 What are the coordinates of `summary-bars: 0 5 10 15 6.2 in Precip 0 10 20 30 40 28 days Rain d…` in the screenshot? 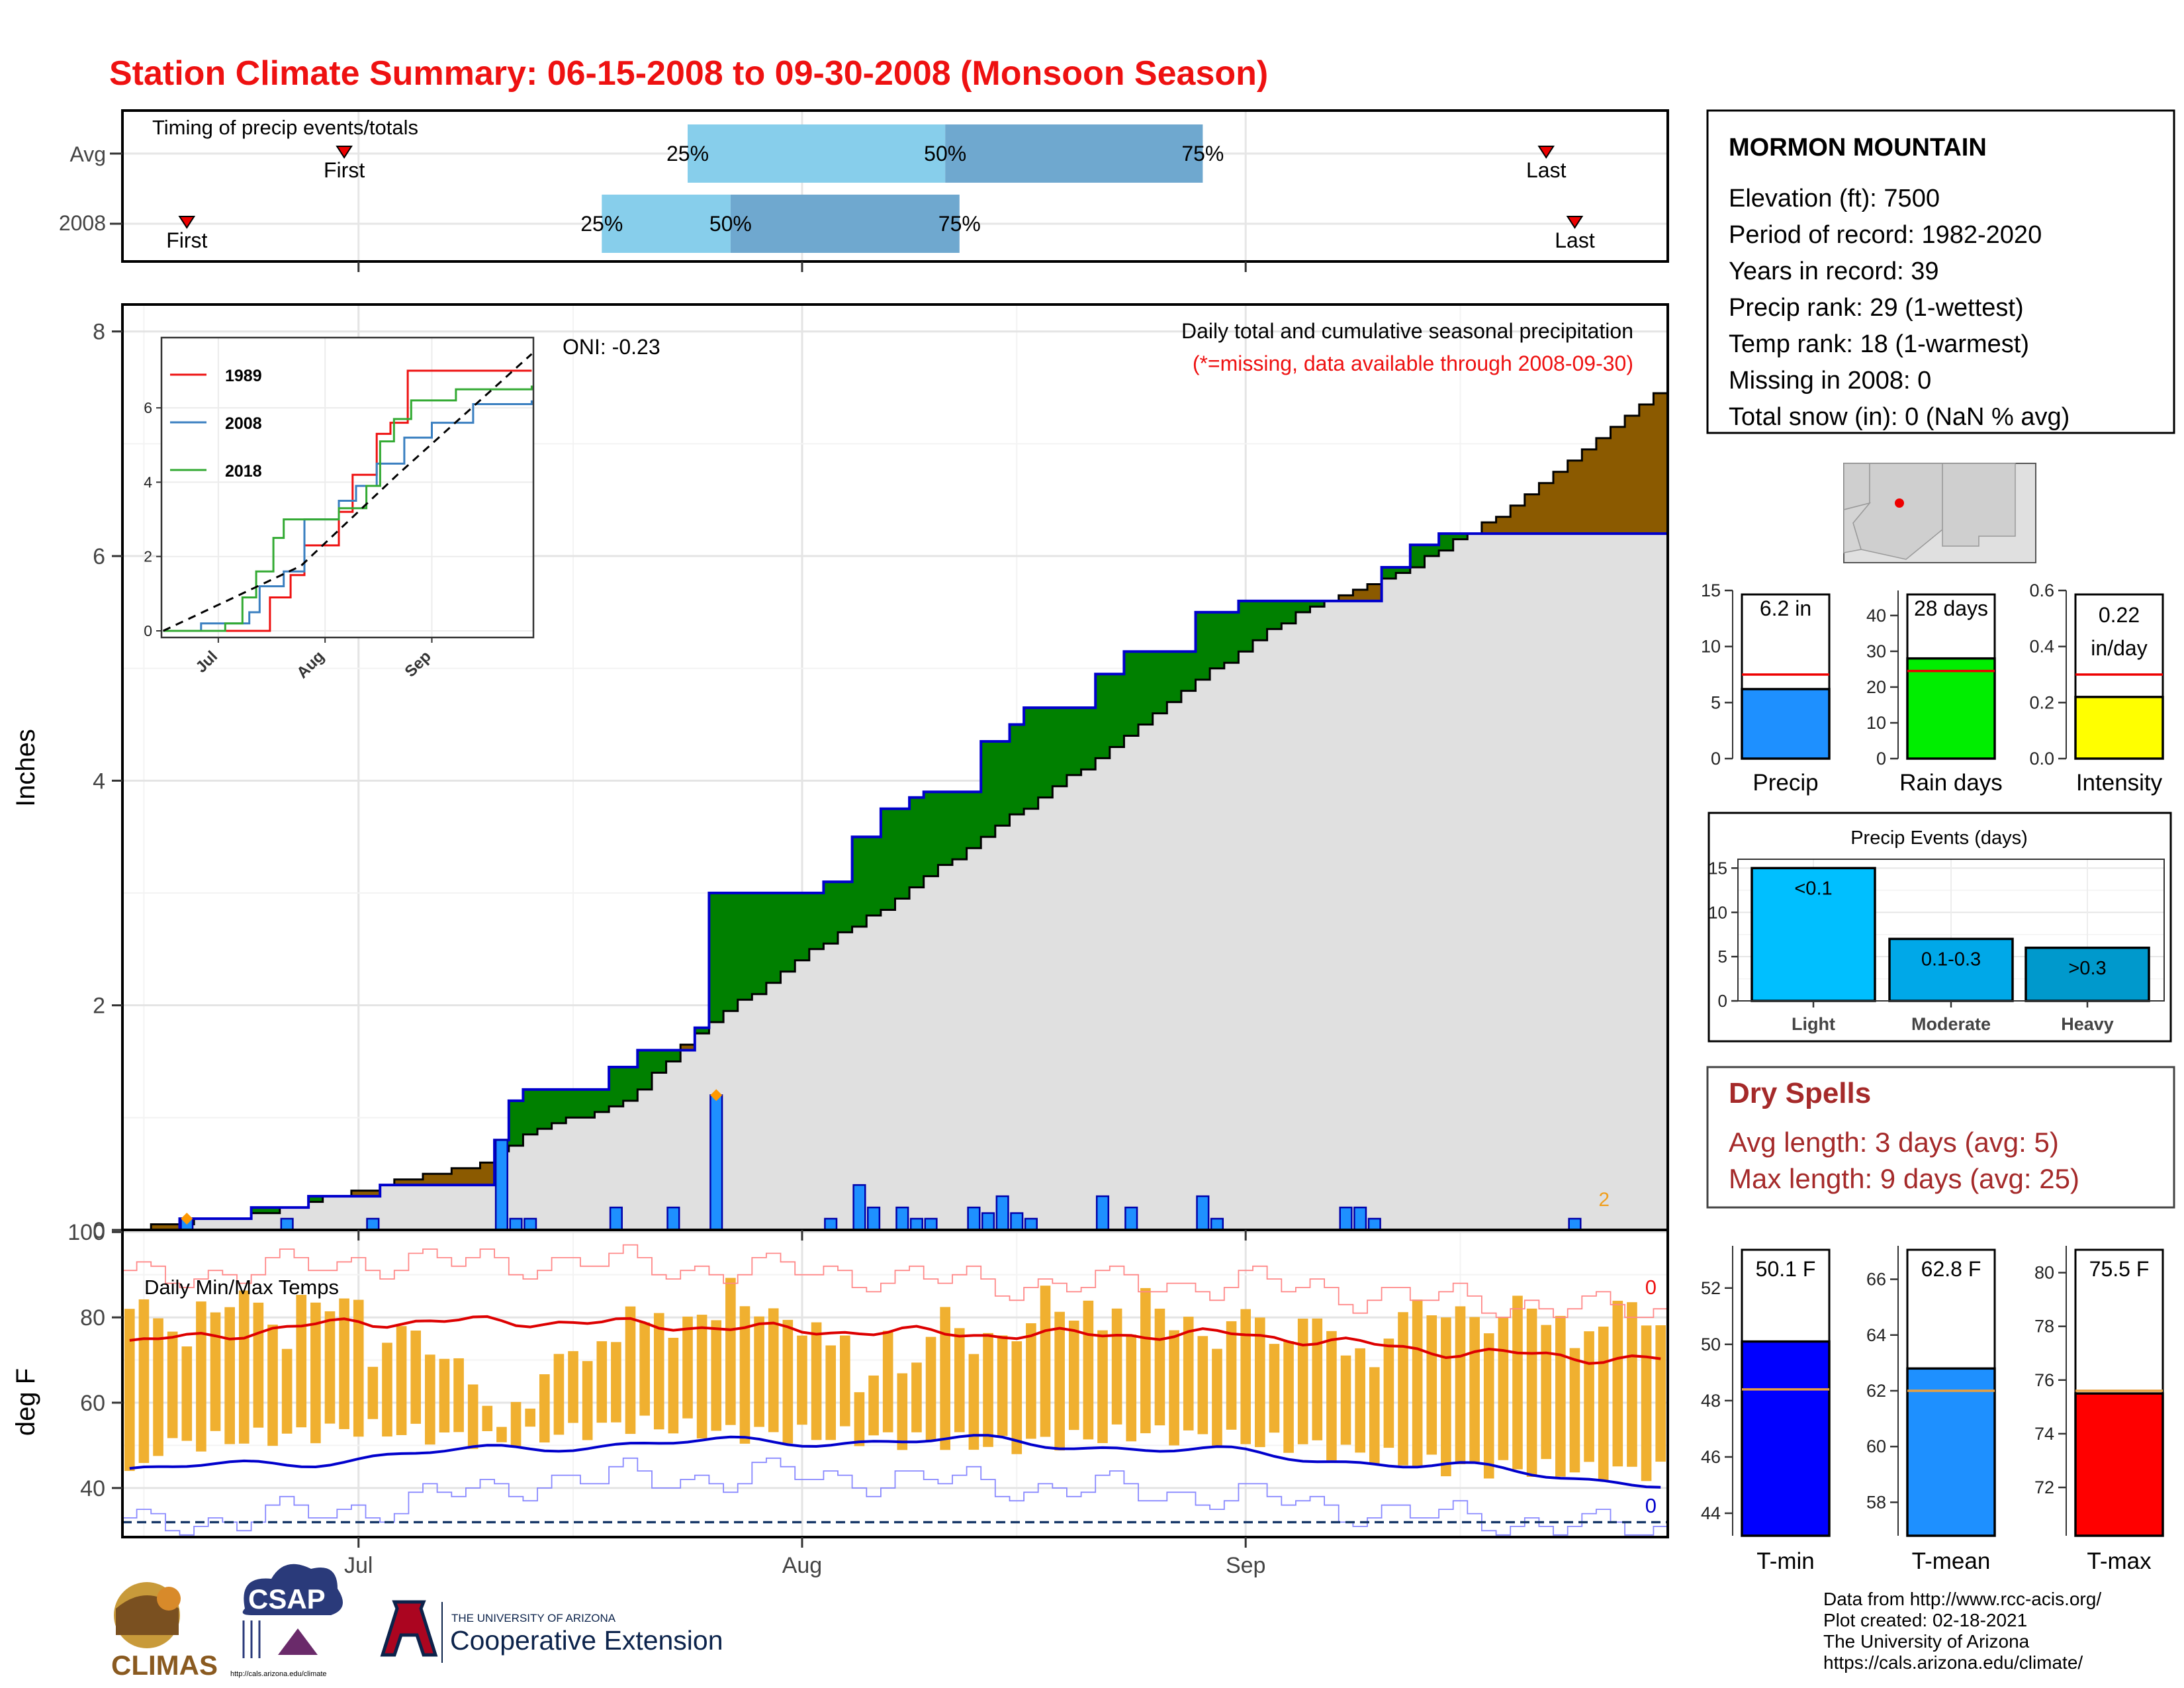 It's located at (1937, 688).